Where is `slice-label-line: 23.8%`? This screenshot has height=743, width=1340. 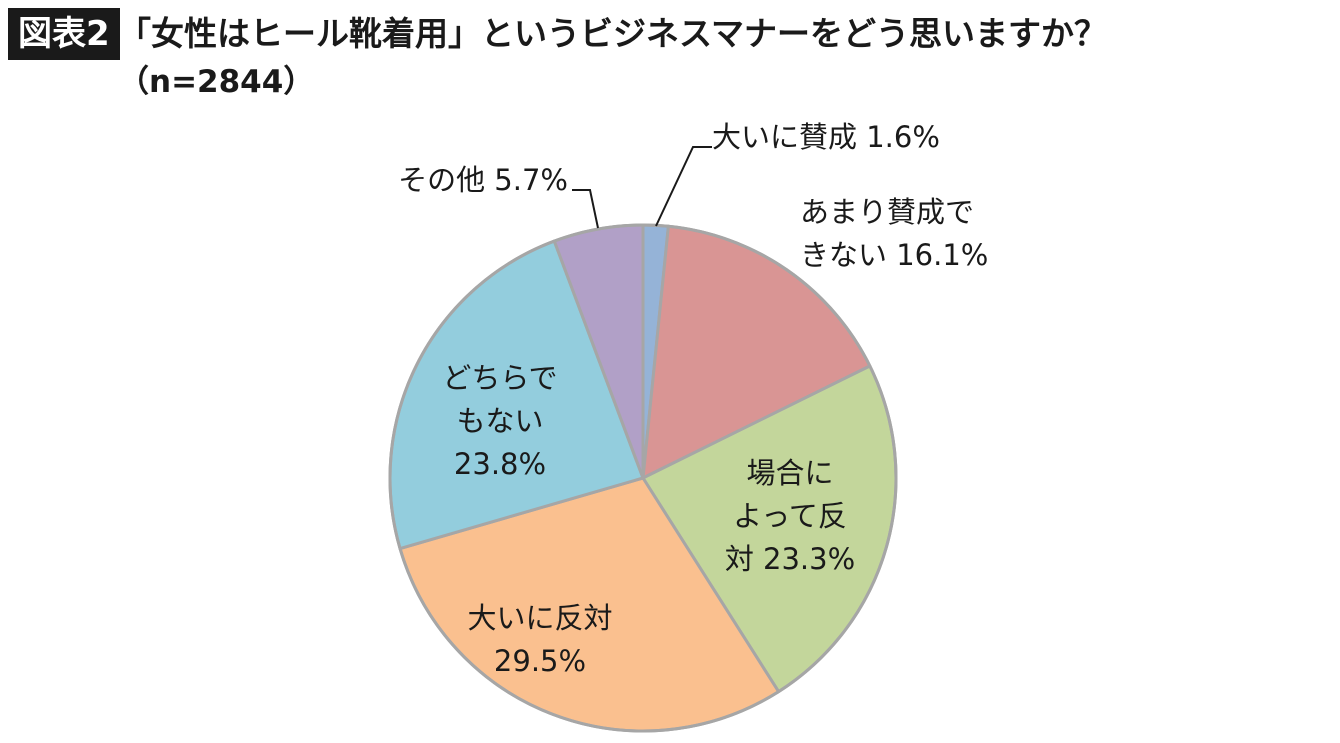 slice-label-line: 23.8% is located at coordinates (500, 464).